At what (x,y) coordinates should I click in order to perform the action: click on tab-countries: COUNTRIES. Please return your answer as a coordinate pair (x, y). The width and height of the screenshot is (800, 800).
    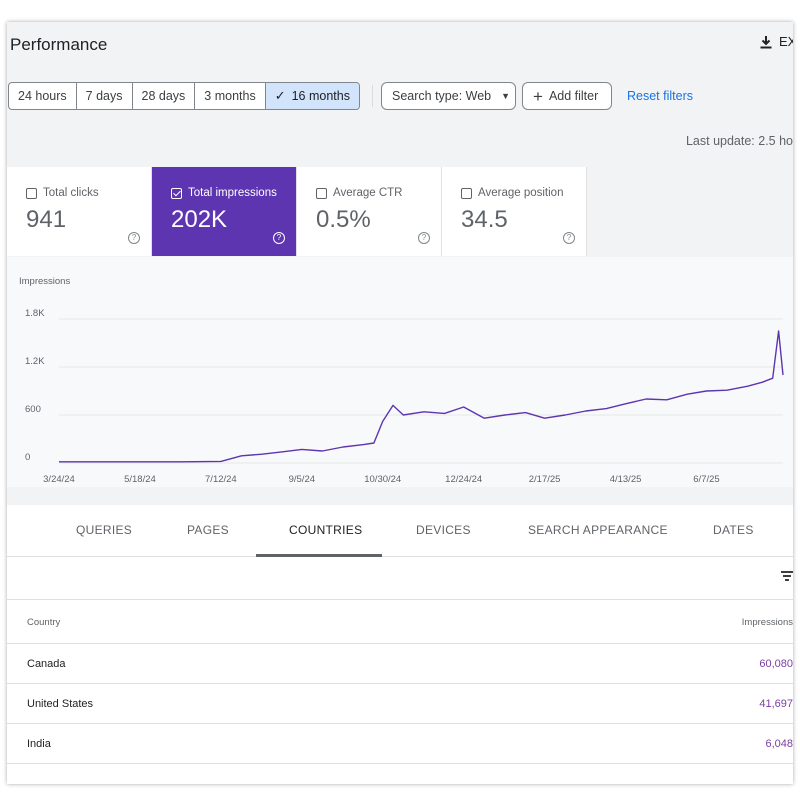
    Looking at the image, I should click on (326, 530).